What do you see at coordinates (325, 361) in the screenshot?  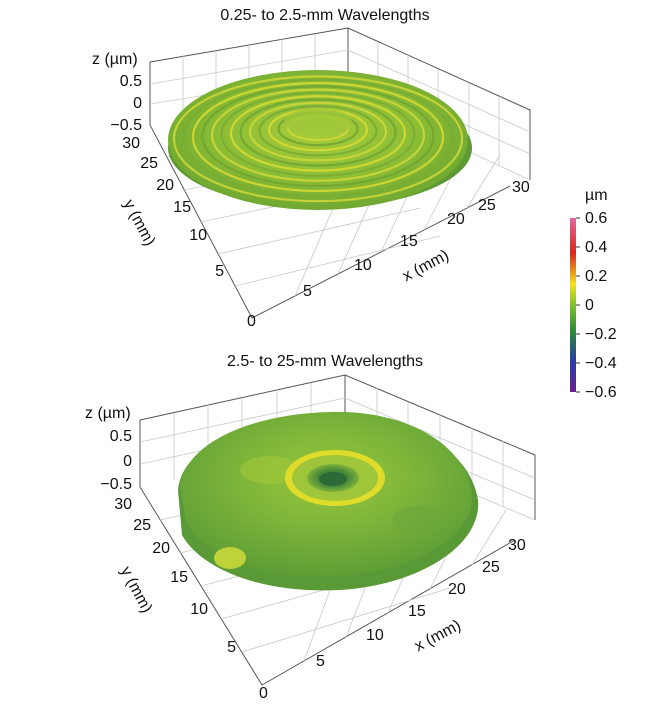 I see `panel-2-title: 2.5- to 25-mm Wavelengths` at bounding box center [325, 361].